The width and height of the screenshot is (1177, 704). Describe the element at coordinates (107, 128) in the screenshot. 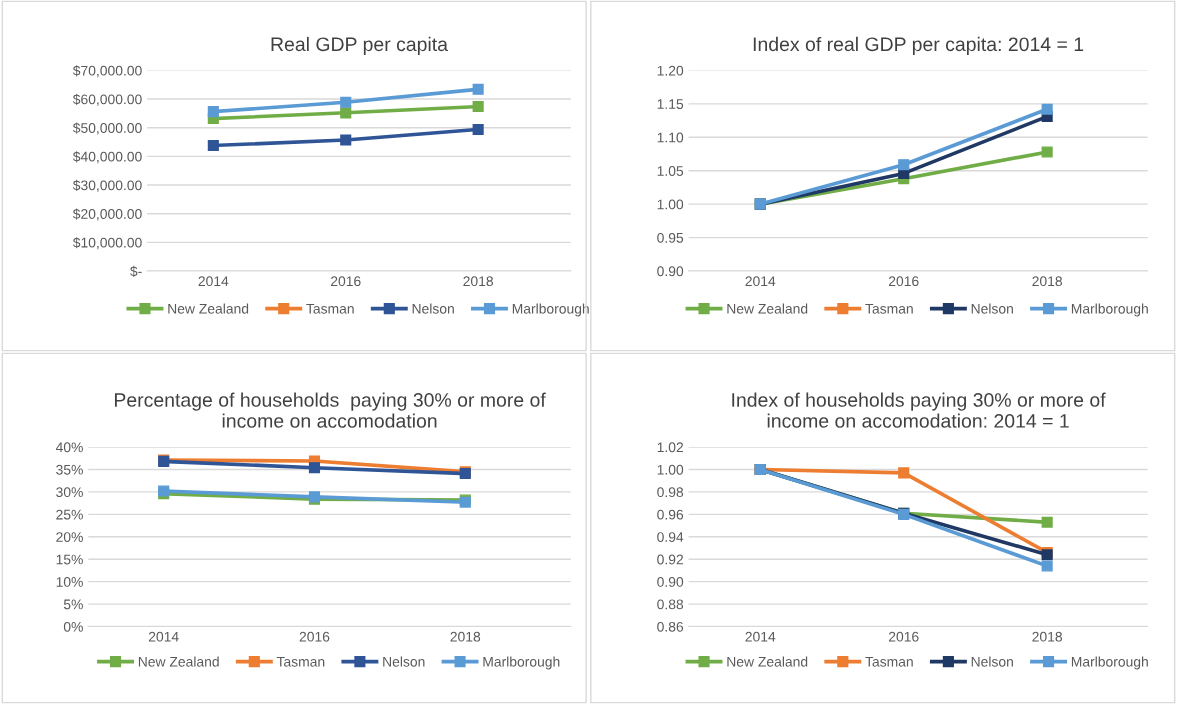

I see `y-tick-label: $50,000.00` at that location.